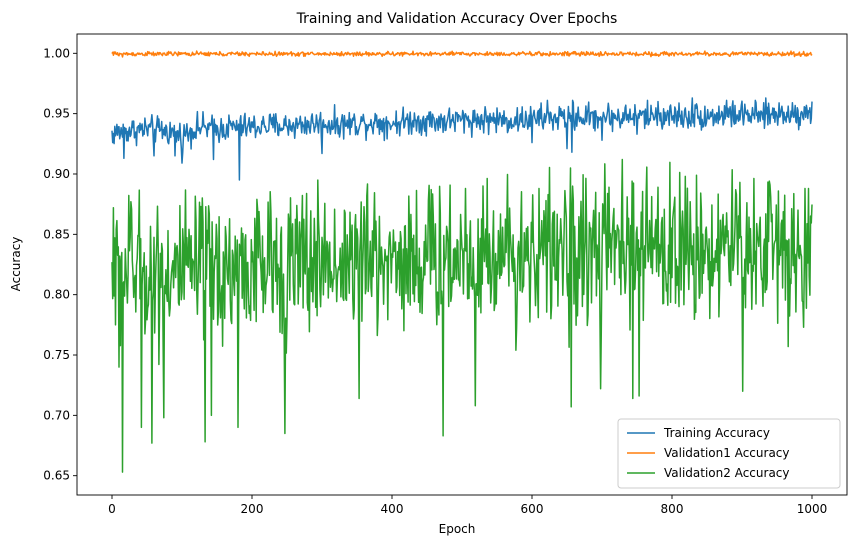 Image resolution: width=855 pixels, height=547 pixels. What do you see at coordinates (392, 509) in the screenshot?
I see `x-tick-label: 400` at bounding box center [392, 509].